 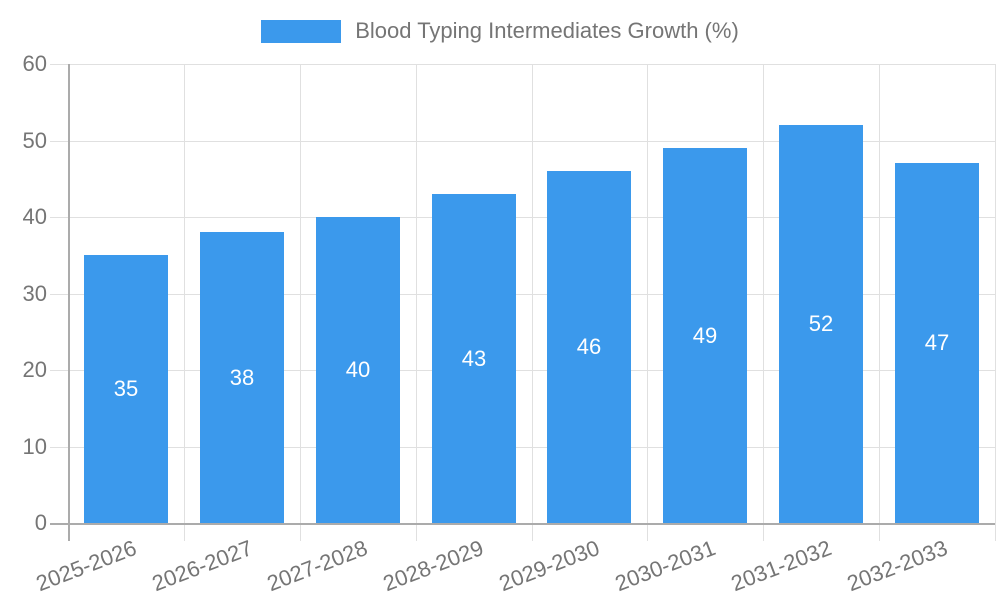 I want to click on y-axis-tick-label: 20, so click(x=34, y=369).